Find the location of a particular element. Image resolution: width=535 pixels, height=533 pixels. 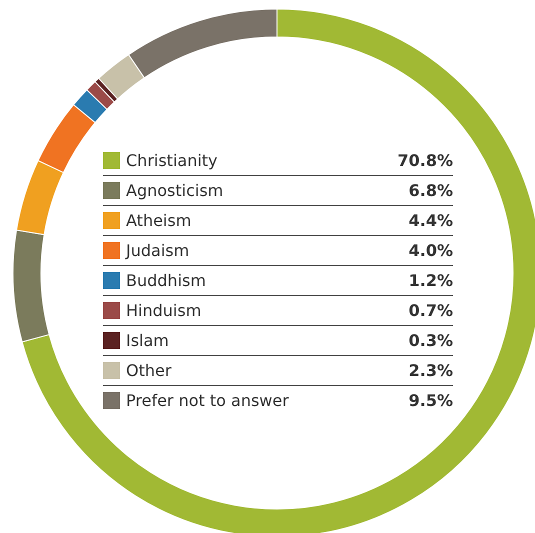

legend-label: Agnosticism is located at coordinates (175, 190).